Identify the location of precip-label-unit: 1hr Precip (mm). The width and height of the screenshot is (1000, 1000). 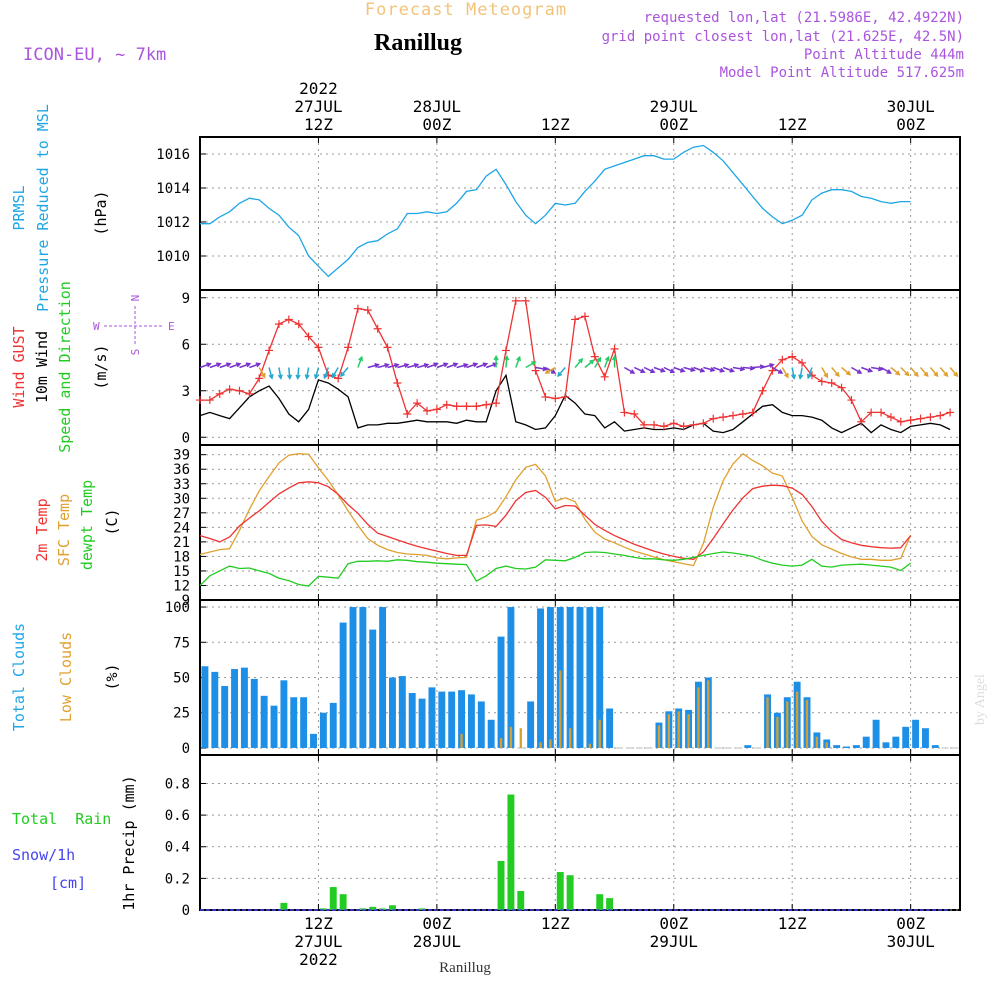
(129, 842).